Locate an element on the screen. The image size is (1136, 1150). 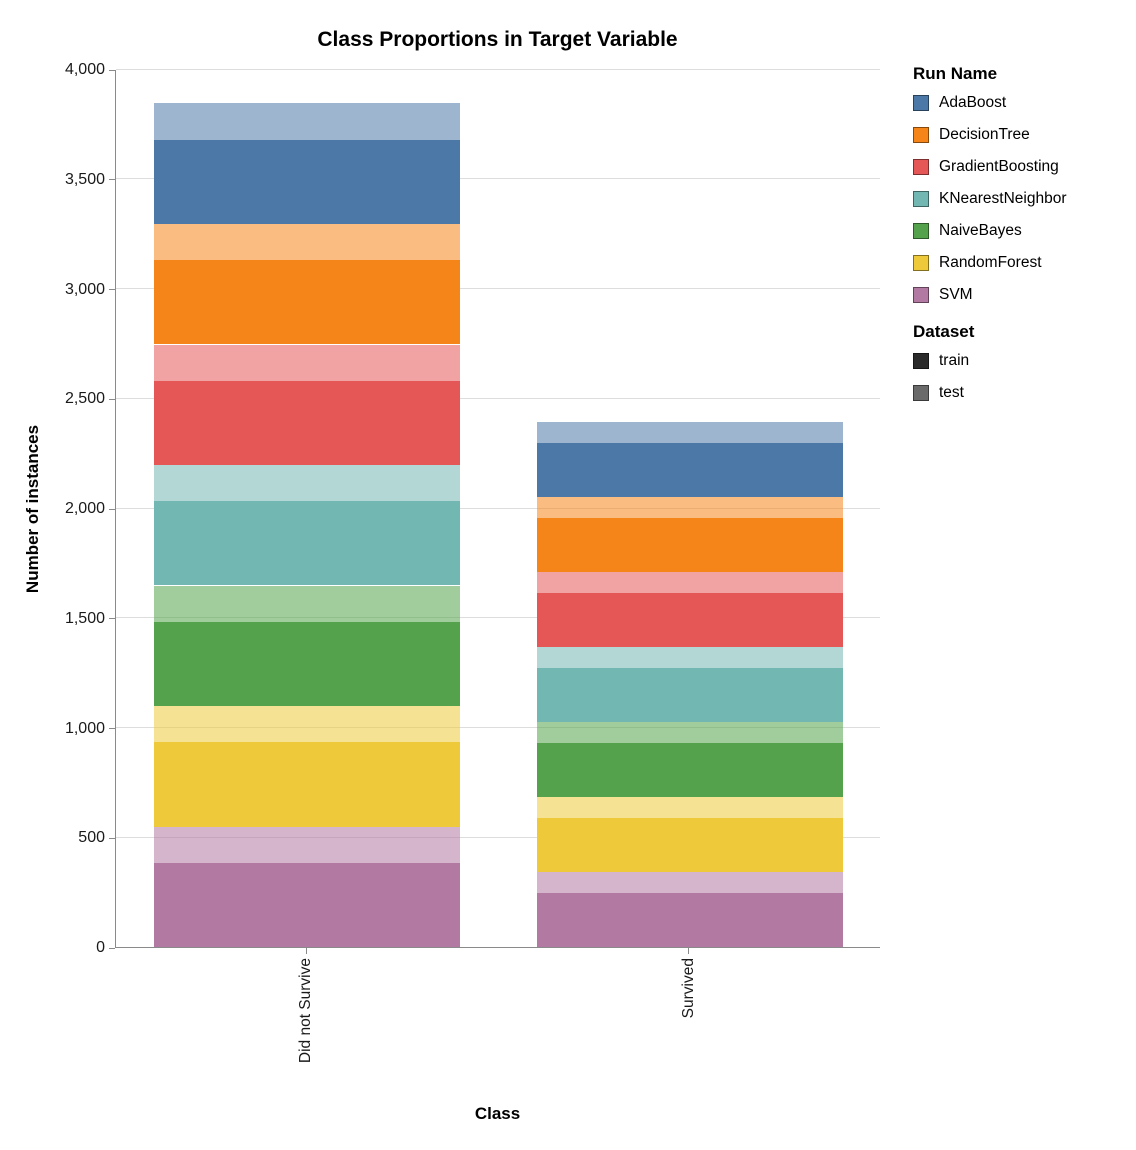
legend-swatch-naivebayes is located at coordinates (921, 231).